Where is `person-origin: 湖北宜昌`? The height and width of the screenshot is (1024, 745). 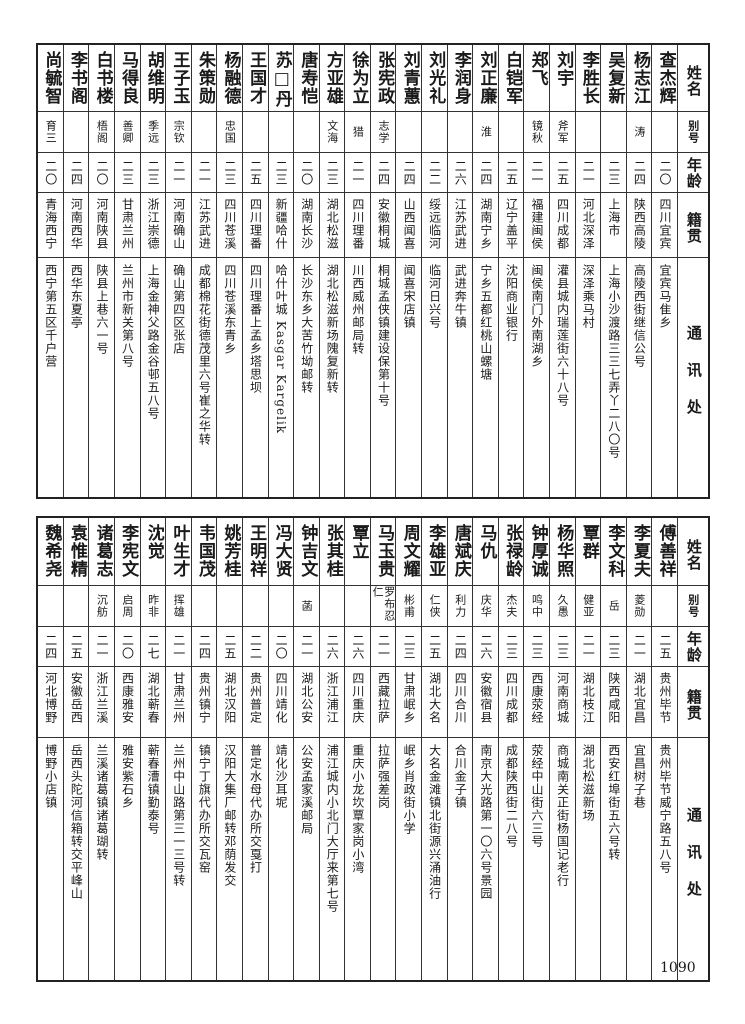 person-origin: 湖北宜昌 is located at coordinates (639, 698).